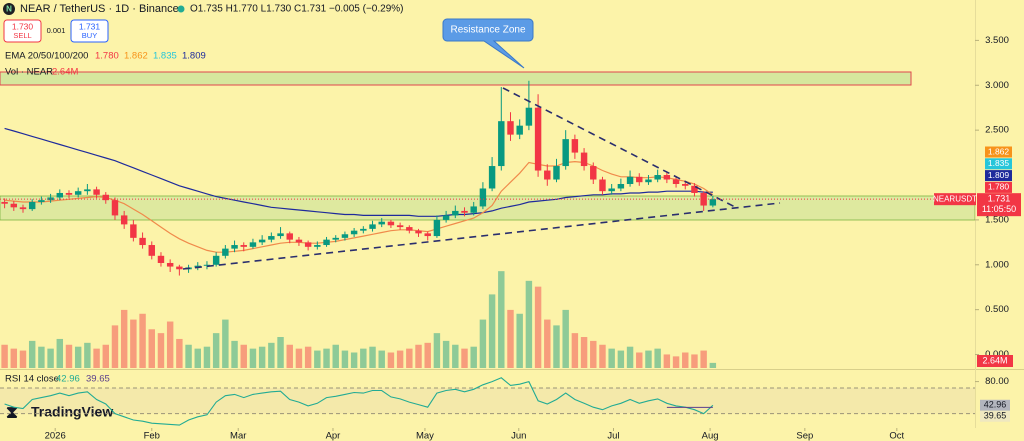 Image resolution: width=1024 pixels, height=441 pixels. Describe the element at coordinates (46, 56) in the screenshot. I see `ema-legend-label: EMA 20/50/100/200` at that location.